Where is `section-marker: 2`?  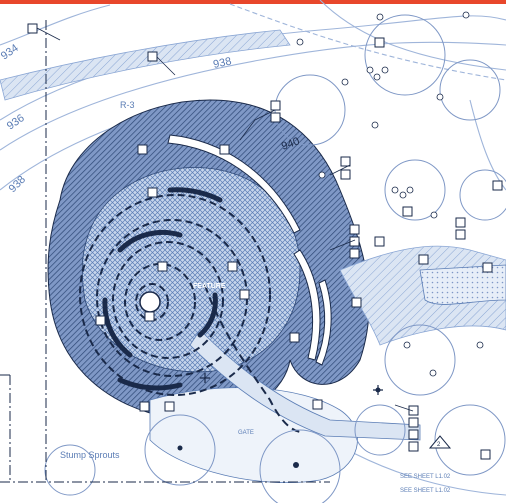
section-marker: 2 is located at coordinates (440, 442).